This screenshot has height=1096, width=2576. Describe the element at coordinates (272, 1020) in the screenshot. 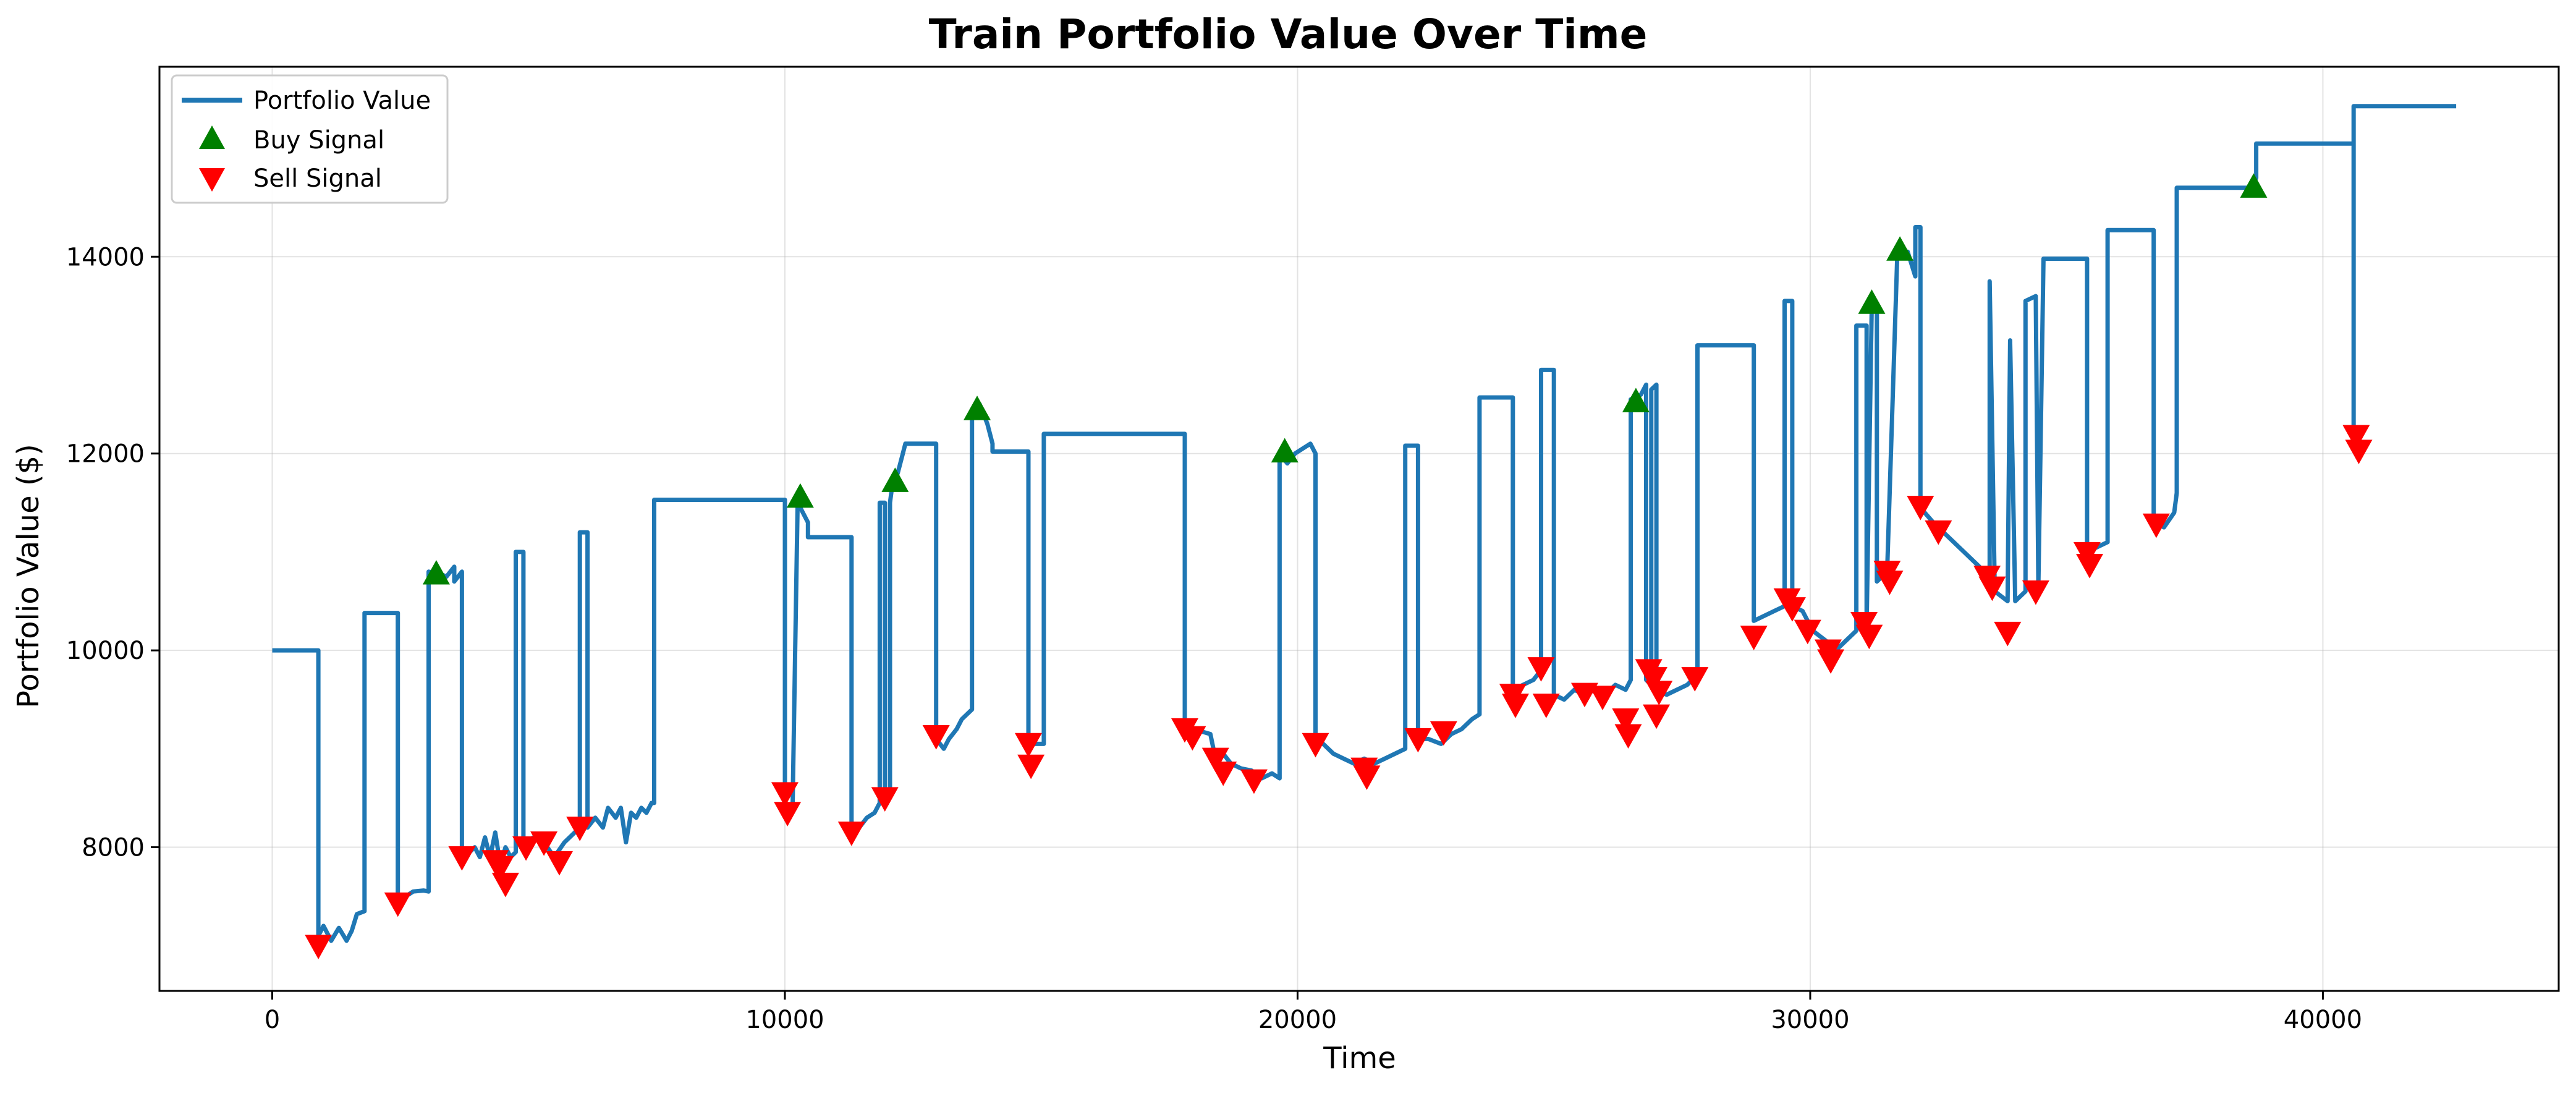

I see `x-tick-label: 0` at that location.